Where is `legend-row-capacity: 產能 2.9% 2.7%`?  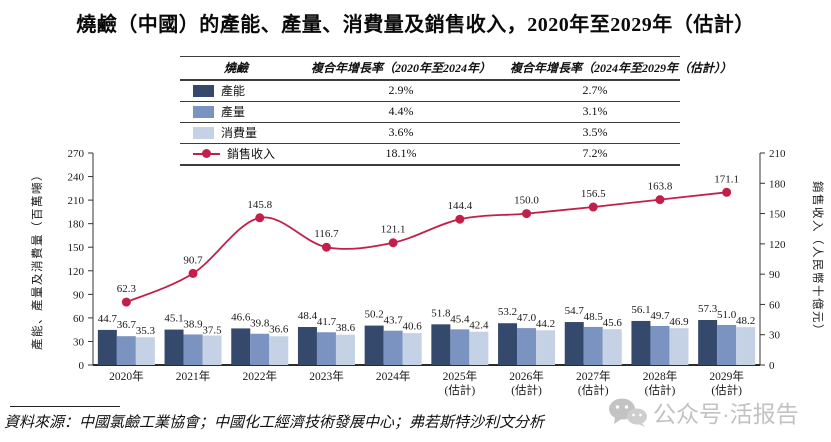 legend-row-capacity: 產能 2.9% 2.7% is located at coordinates (430, 91).